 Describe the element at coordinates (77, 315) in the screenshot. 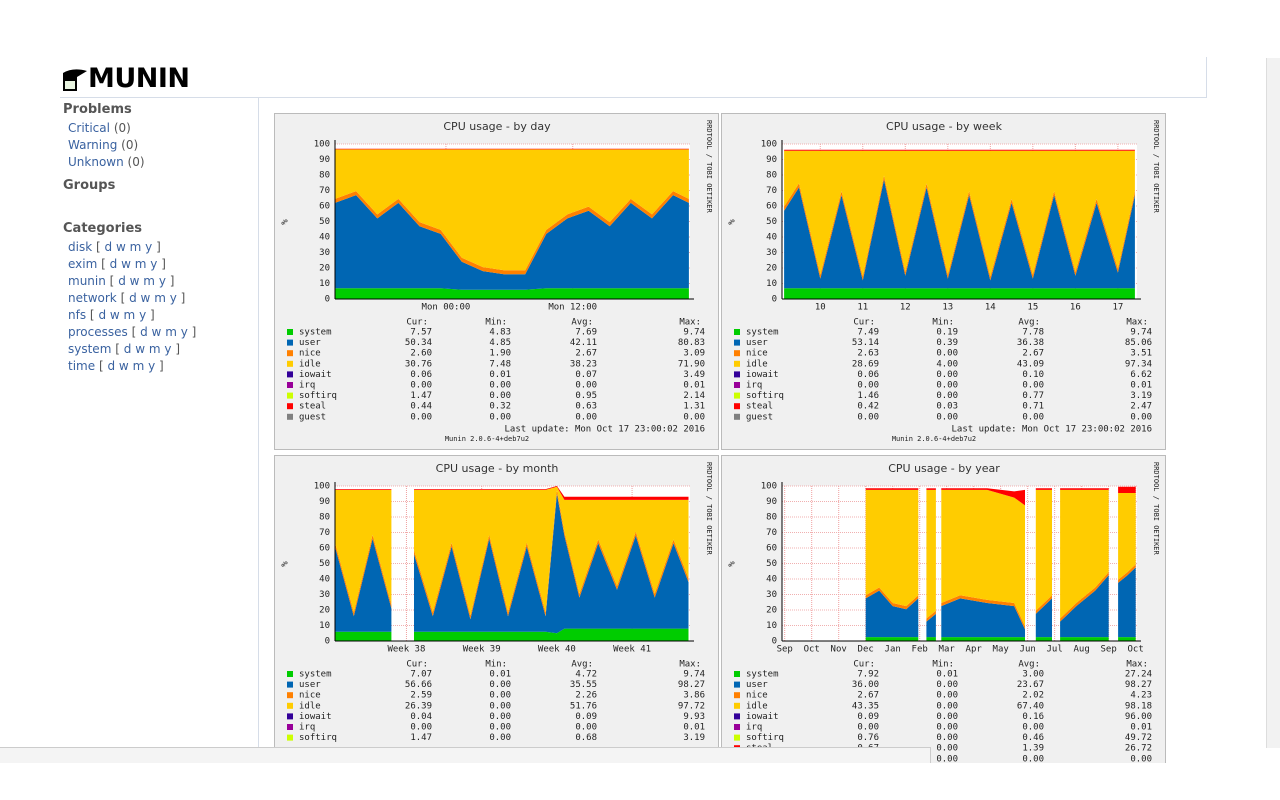

I see `category-link: nfs` at that location.